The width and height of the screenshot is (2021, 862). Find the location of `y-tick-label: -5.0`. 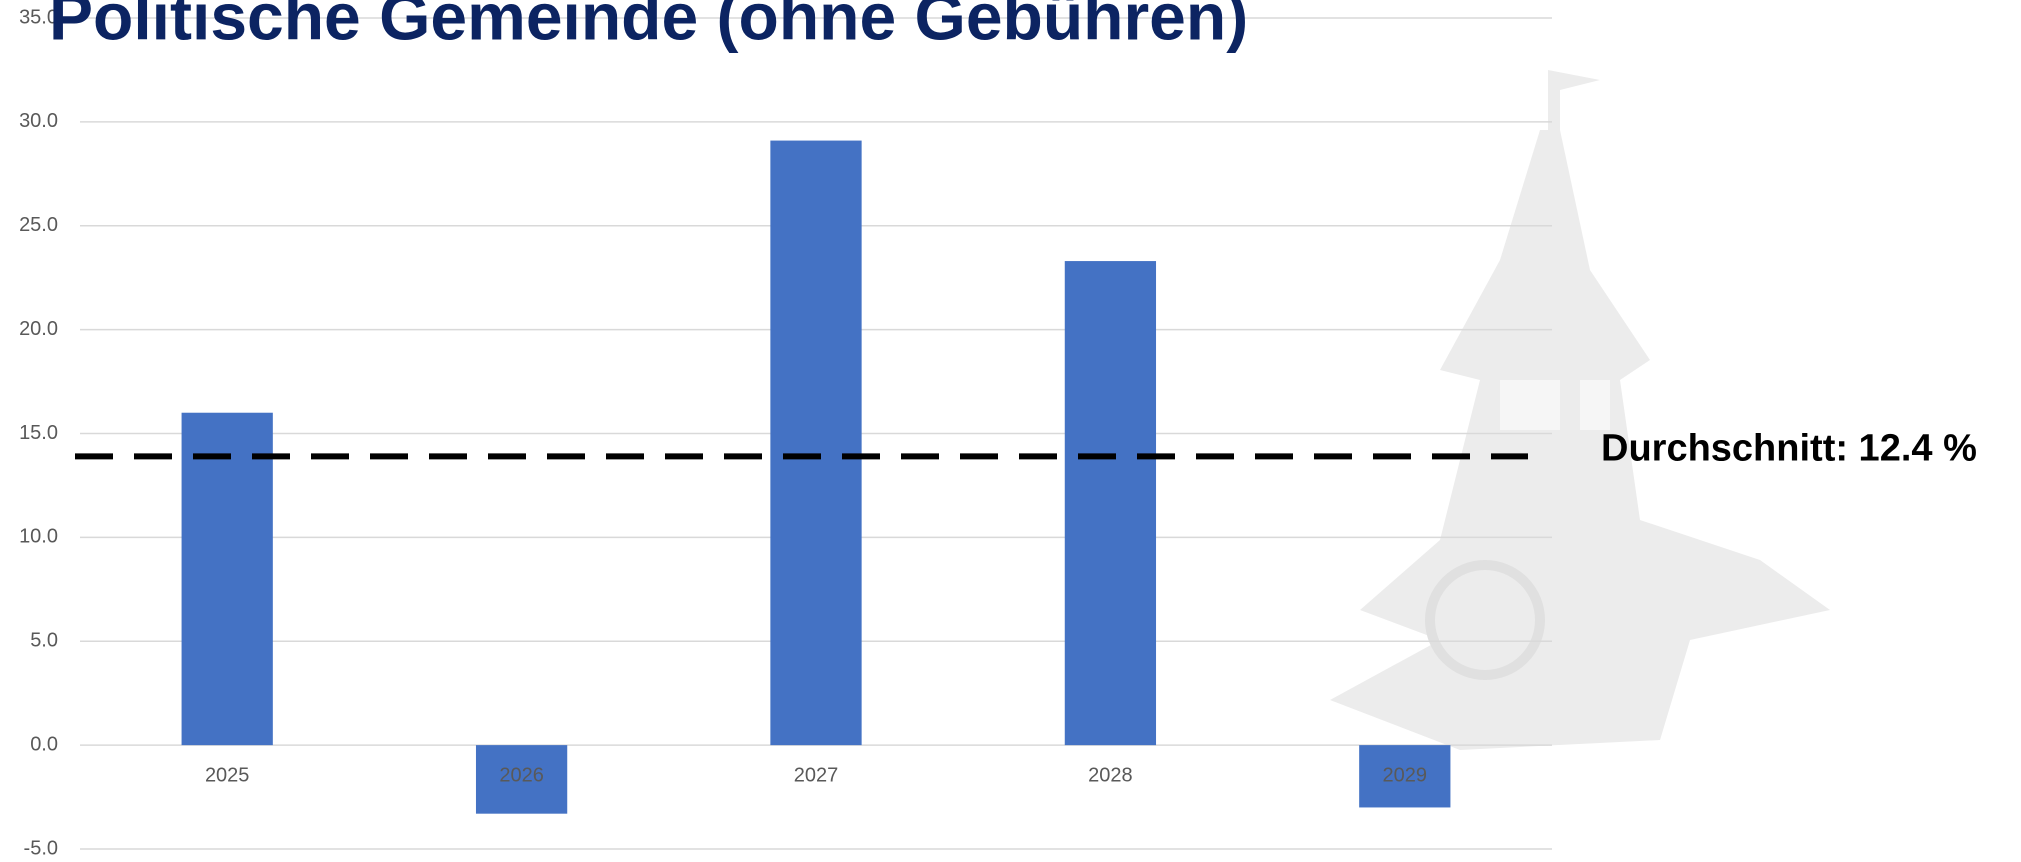

y-tick-label: -5.0 is located at coordinates (41, 848).